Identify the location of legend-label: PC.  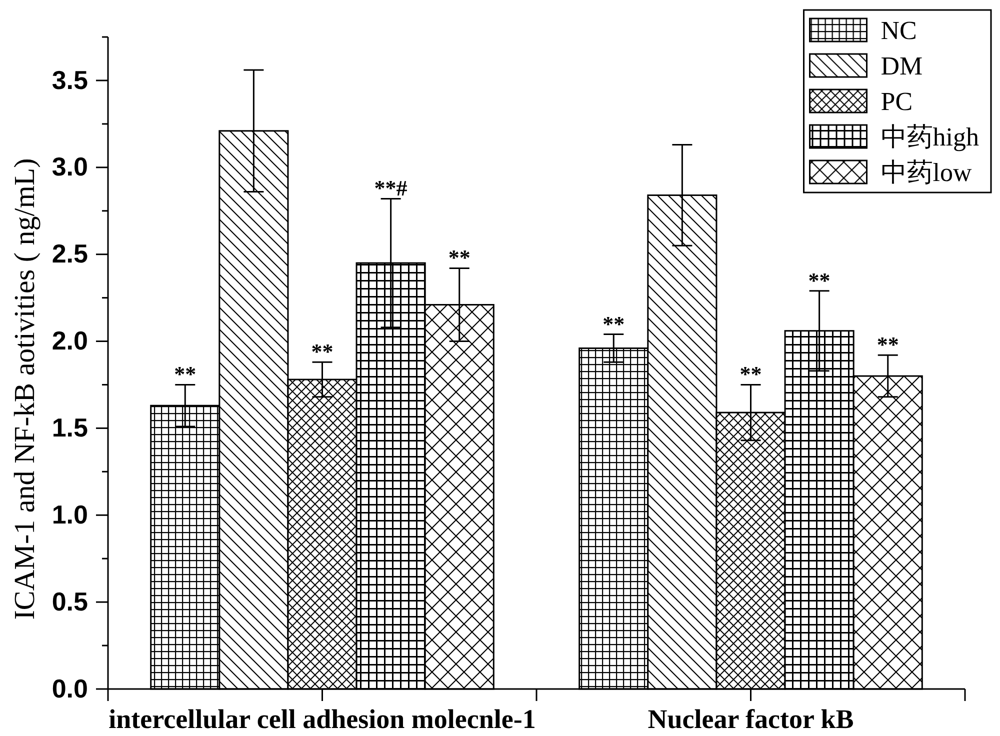
(896, 101).